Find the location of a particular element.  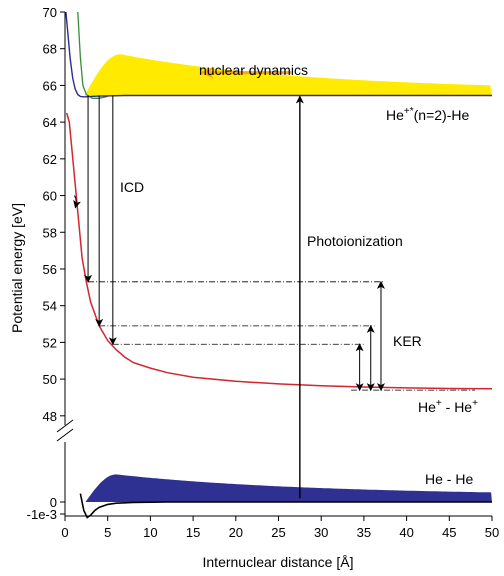

x-tick-label: 5 is located at coordinates (107, 532).